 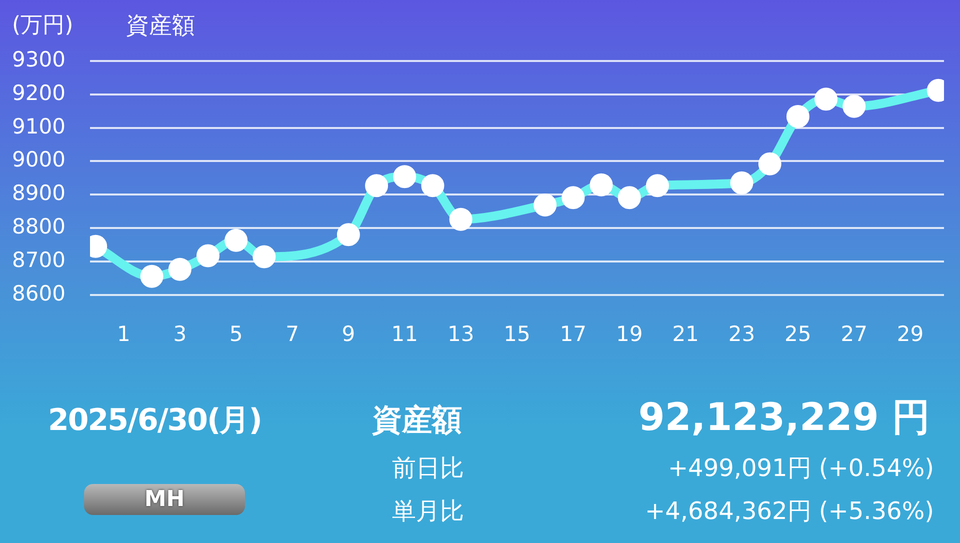 What do you see at coordinates (39, 126) in the screenshot?
I see `y-tick-label: 9100` at bounding box center [39, 126].